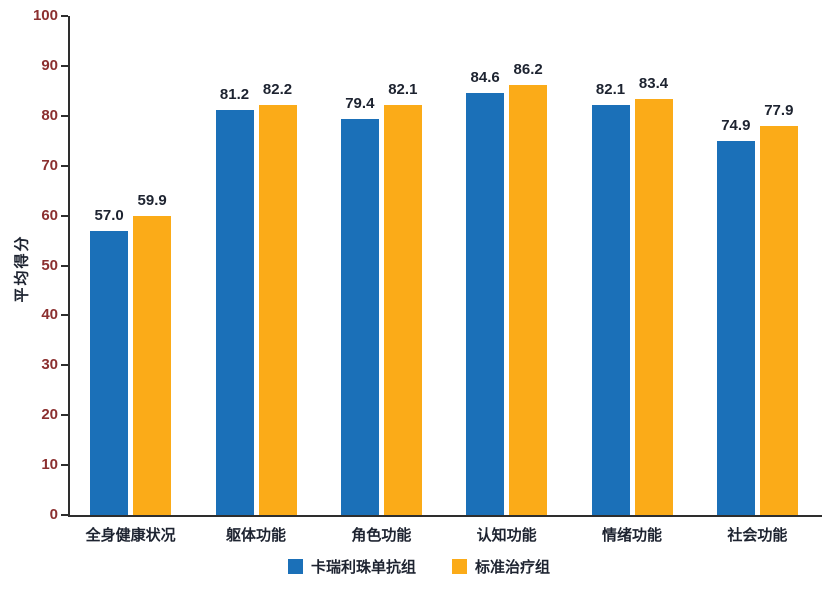 The width and height of the screenshot is (838, 589). What do you see at coordinates (255, 535) in the screenshot?
I see `x-tick-label: 躯体功能` at bounding box center [255, 535].